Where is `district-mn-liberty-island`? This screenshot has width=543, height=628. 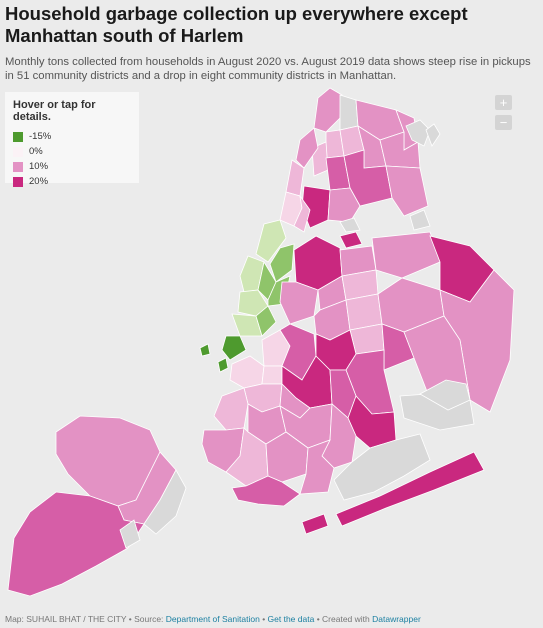 district-mn-liberty-island is located at coordinates (223, 365).